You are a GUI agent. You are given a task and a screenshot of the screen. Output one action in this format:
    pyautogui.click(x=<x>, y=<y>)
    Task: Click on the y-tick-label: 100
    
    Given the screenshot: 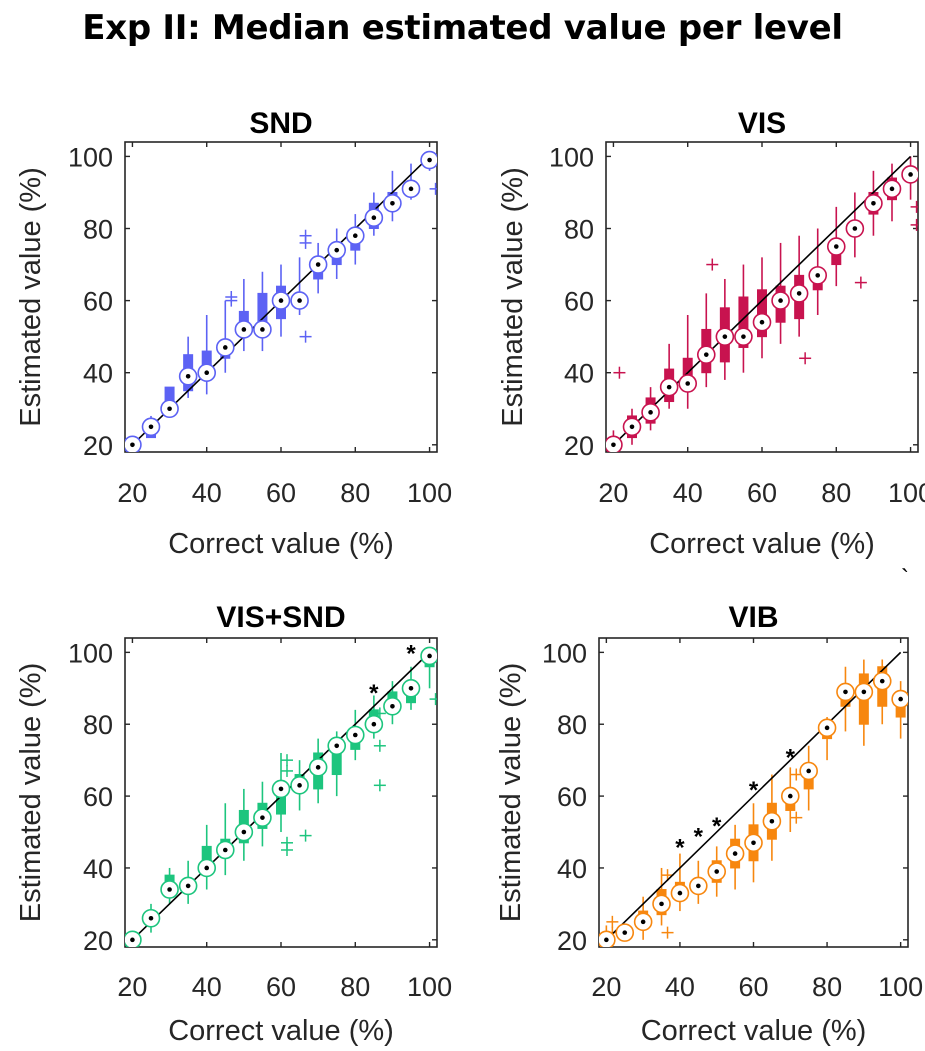 What is the action you would take?
    pyautogui.click(x=90, y=157)
    